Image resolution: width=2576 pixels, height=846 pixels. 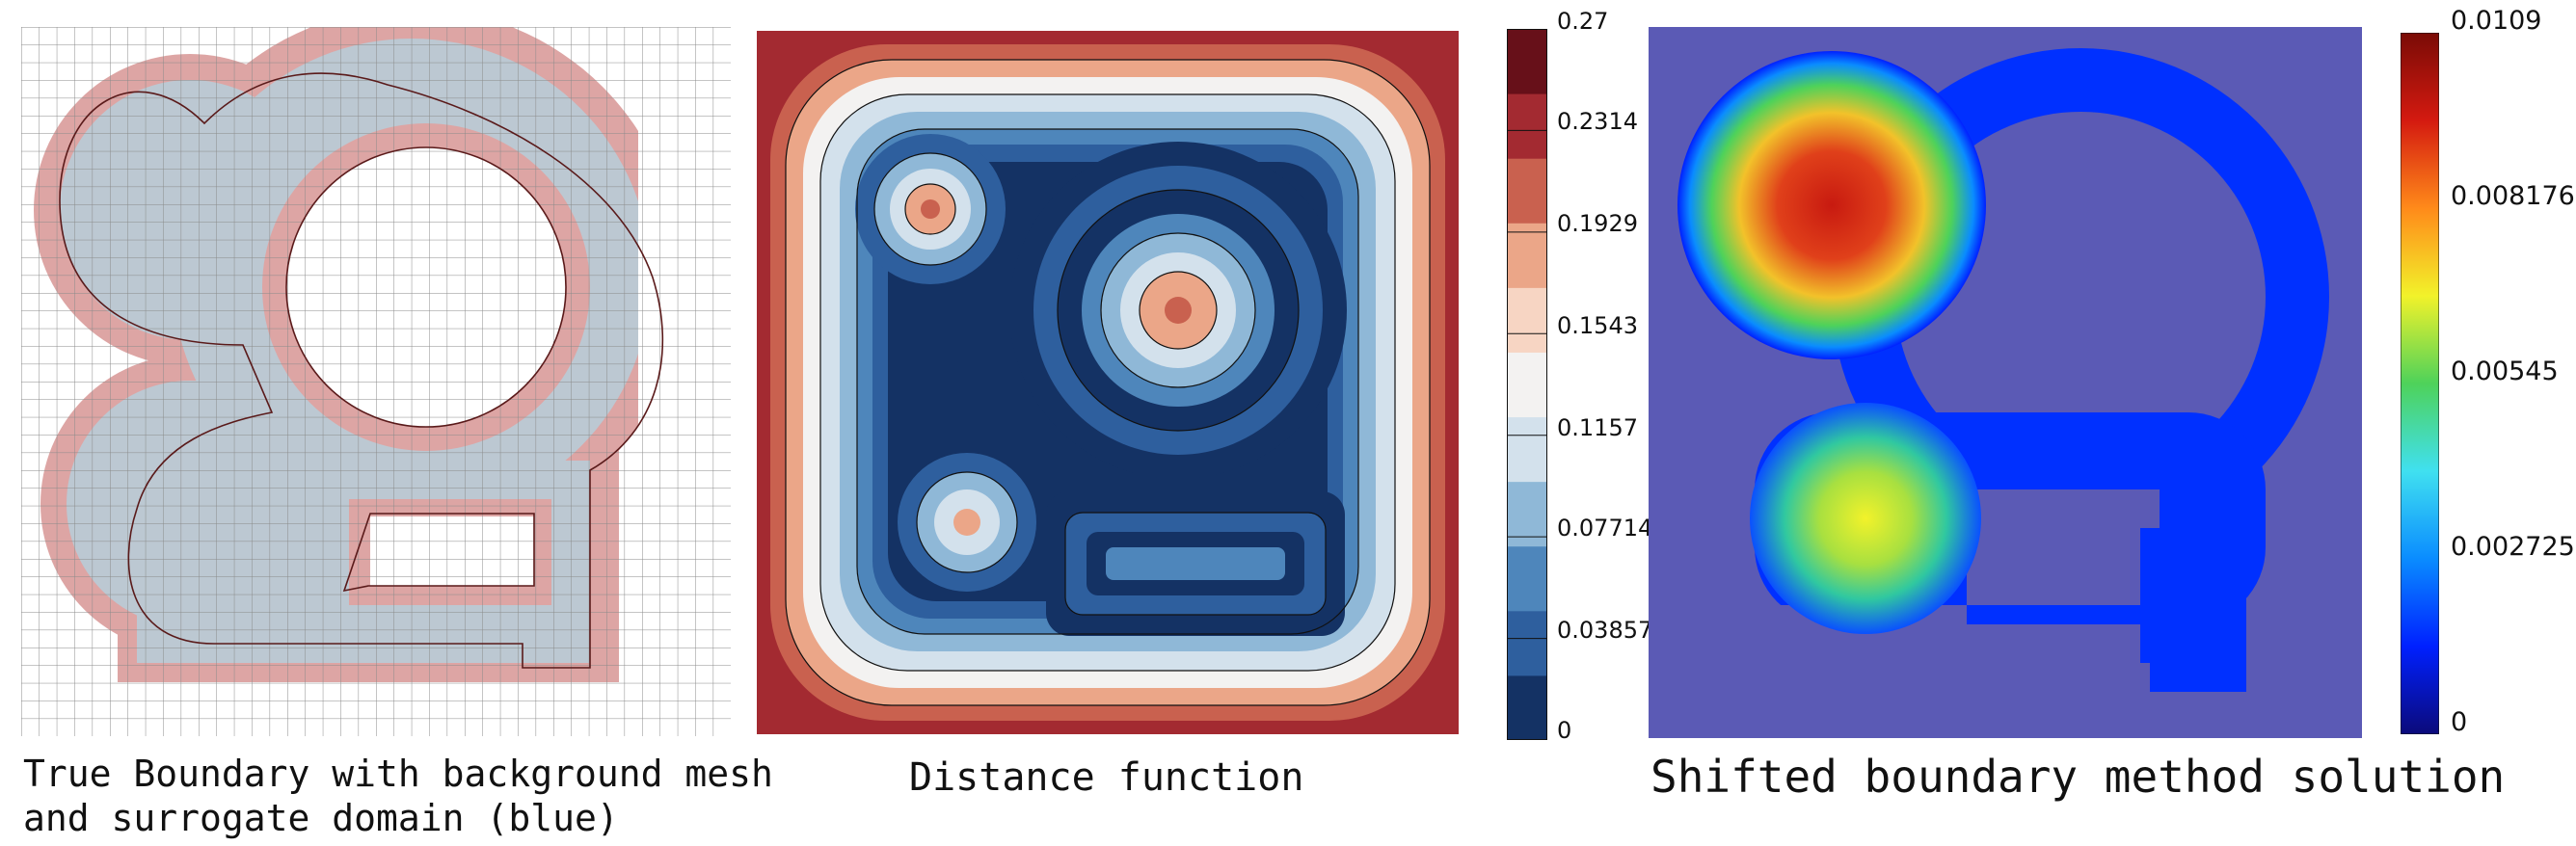 I want to click on solution-colorbar-fill, so click(x=2420, y=383).